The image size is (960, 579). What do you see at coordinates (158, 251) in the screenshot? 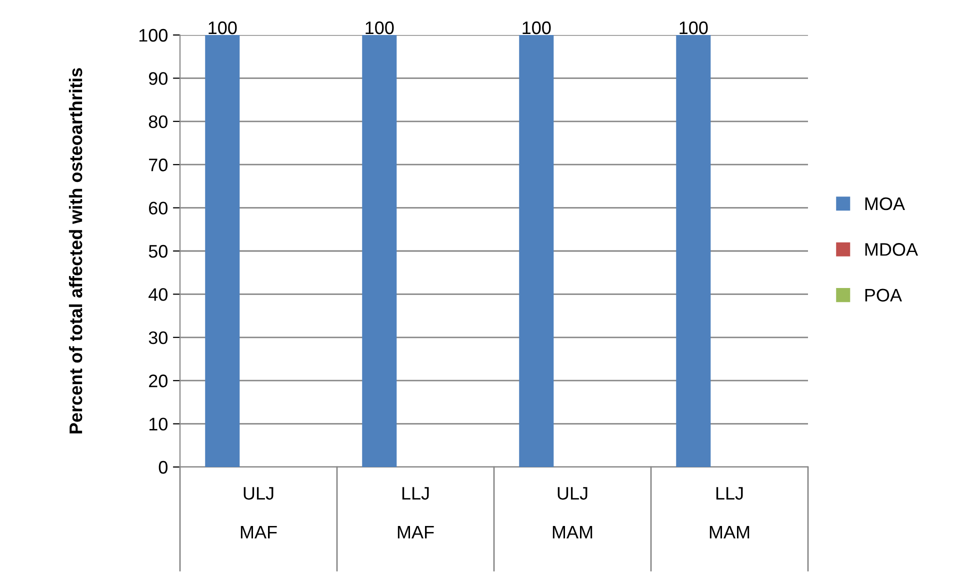
I see `y-tick-label: 50` at bounding box center [158, 251].